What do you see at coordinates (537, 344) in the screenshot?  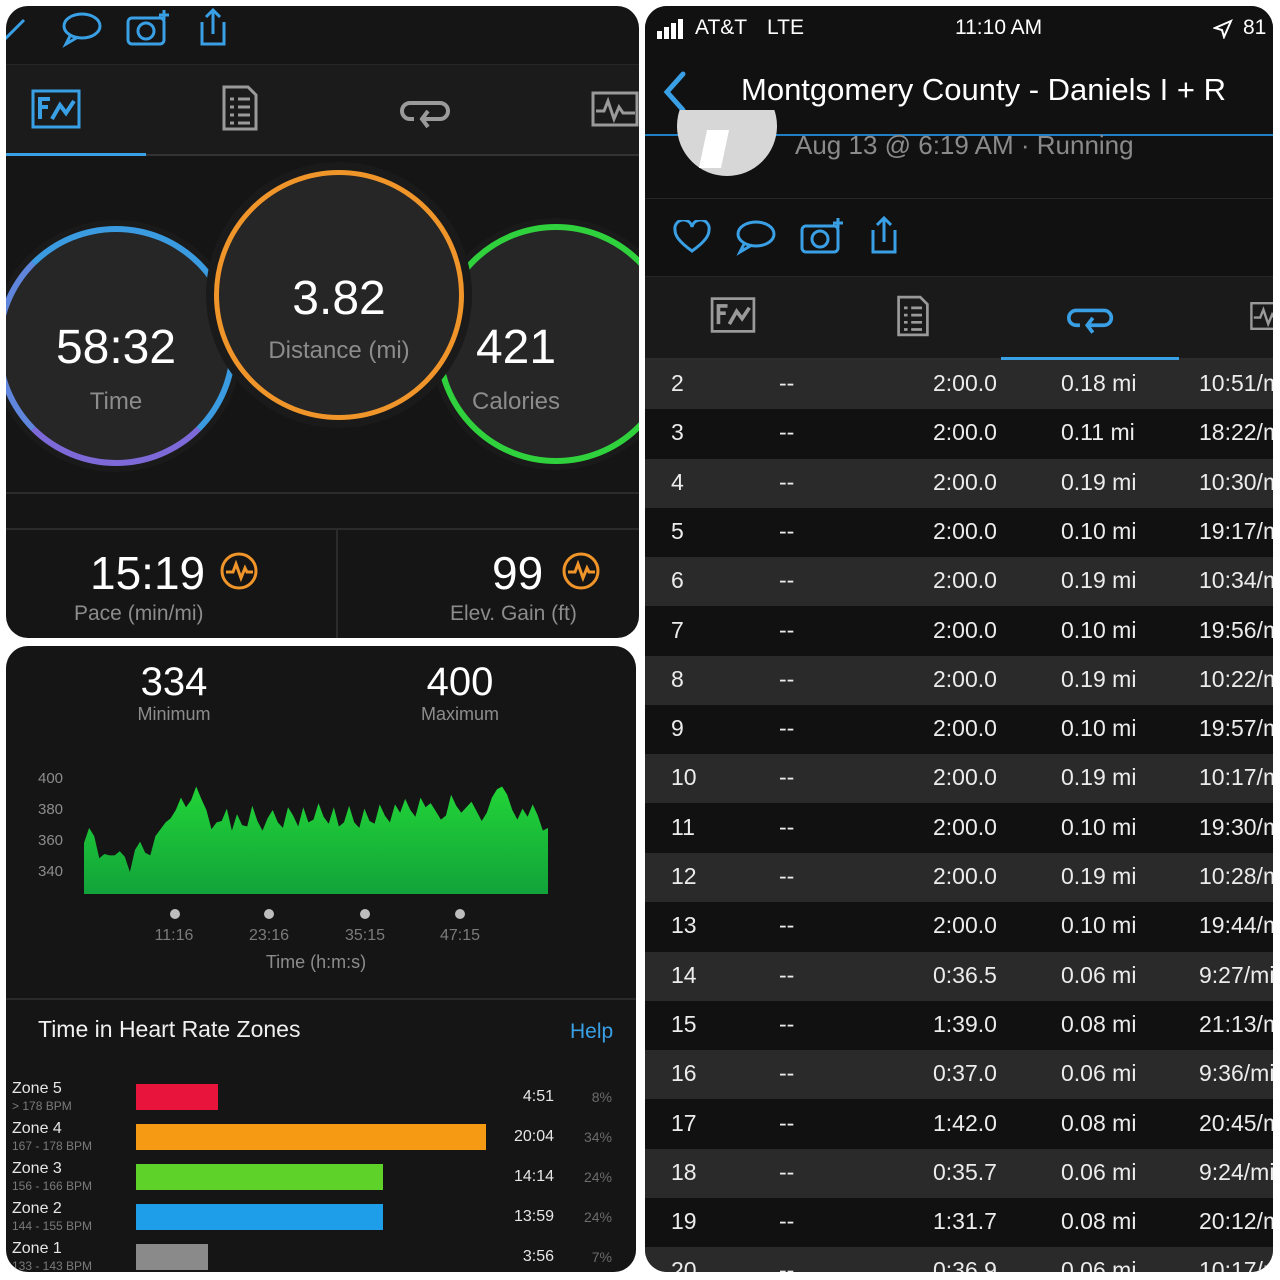 I see `calories-ring: 421 Calories` at bounding box center [537, 344].